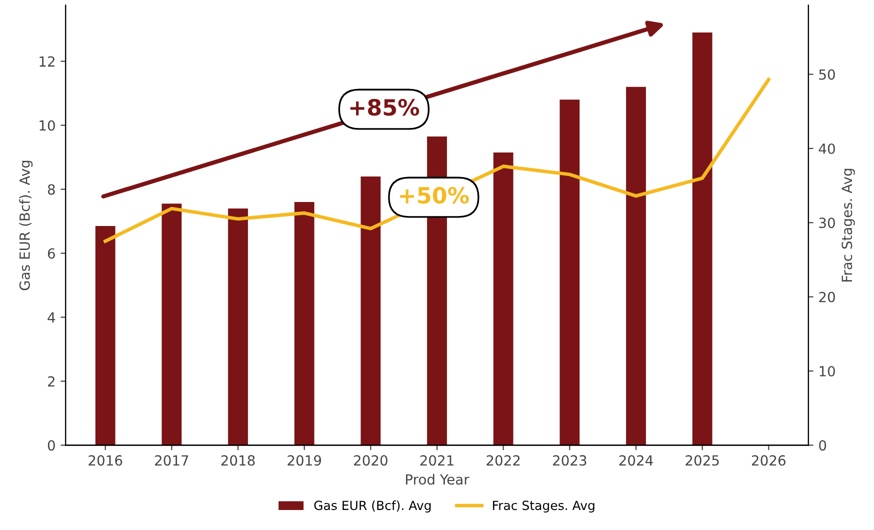 The image size is (874, 530). What do you see at coordinates (372, 506) in the screenshot?
I see `legend-label: Gas EUR (Bcf). Avg` at bounding box center [372, 506].